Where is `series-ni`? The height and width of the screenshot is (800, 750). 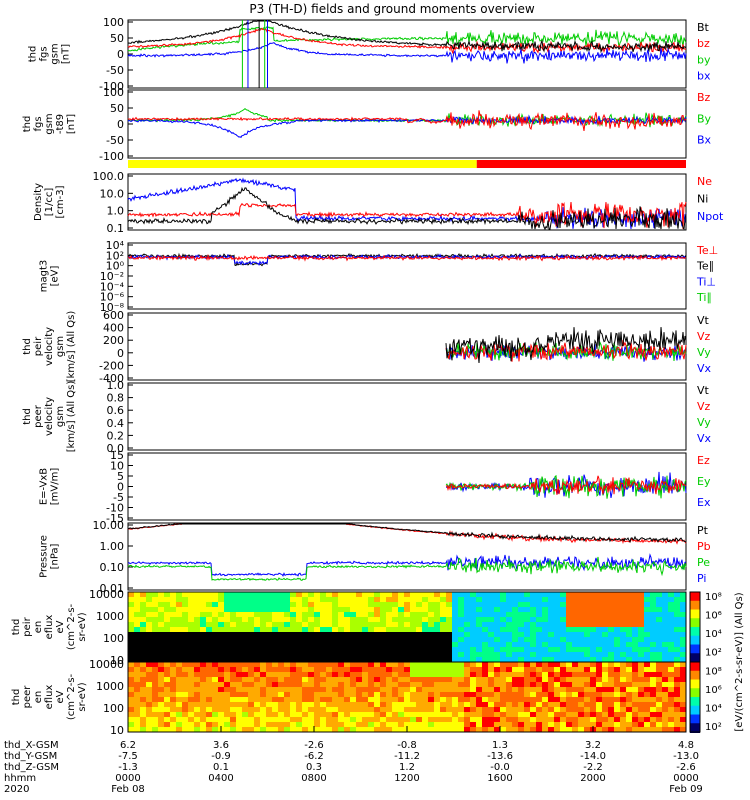
series-ni is located at coordinates (407, 208).